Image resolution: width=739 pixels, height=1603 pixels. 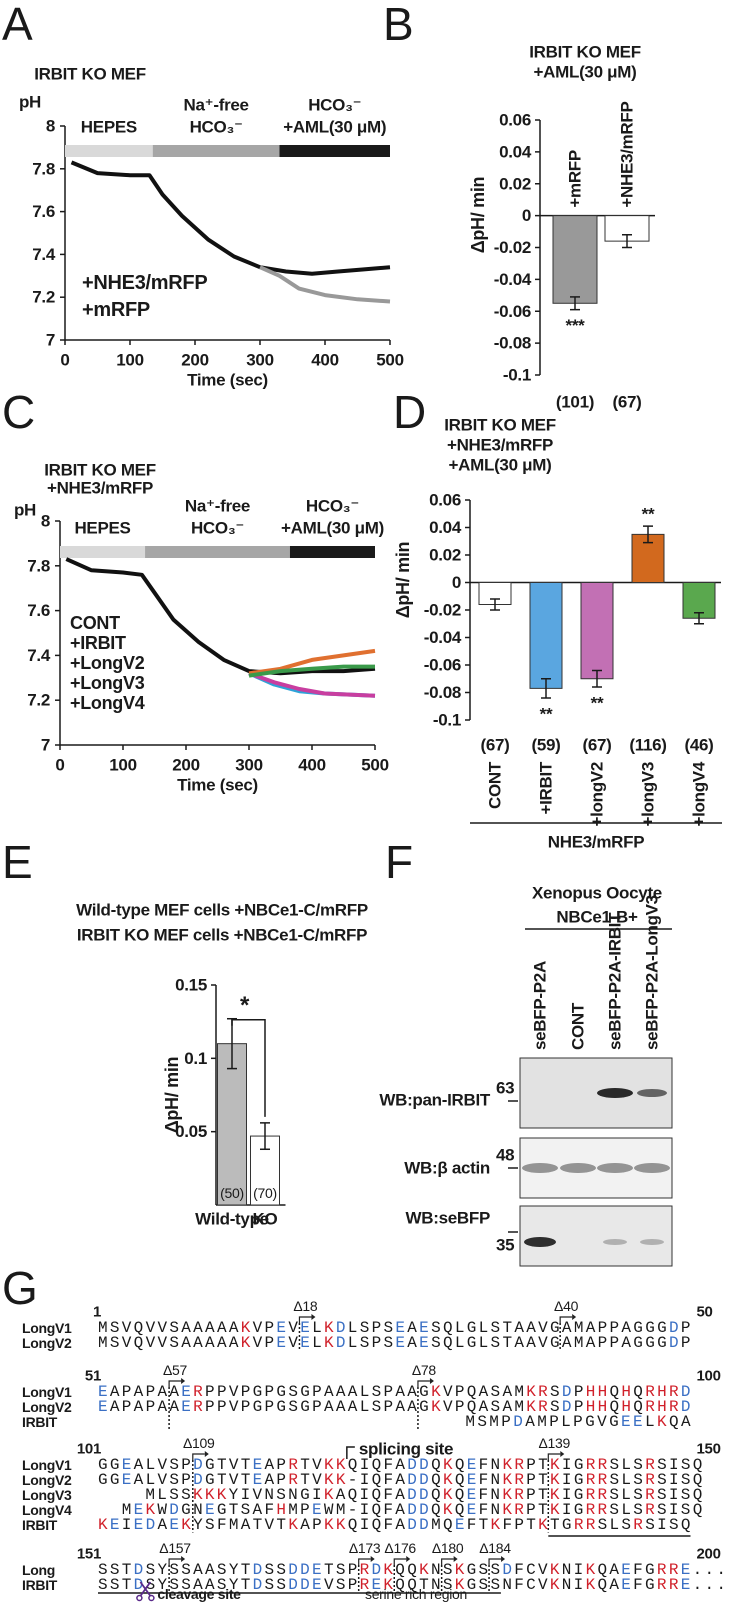 What do you see at coordinates (93, 1376) in the screenshot?
I see `block-start: 51` at bounding box center [93, 1376].